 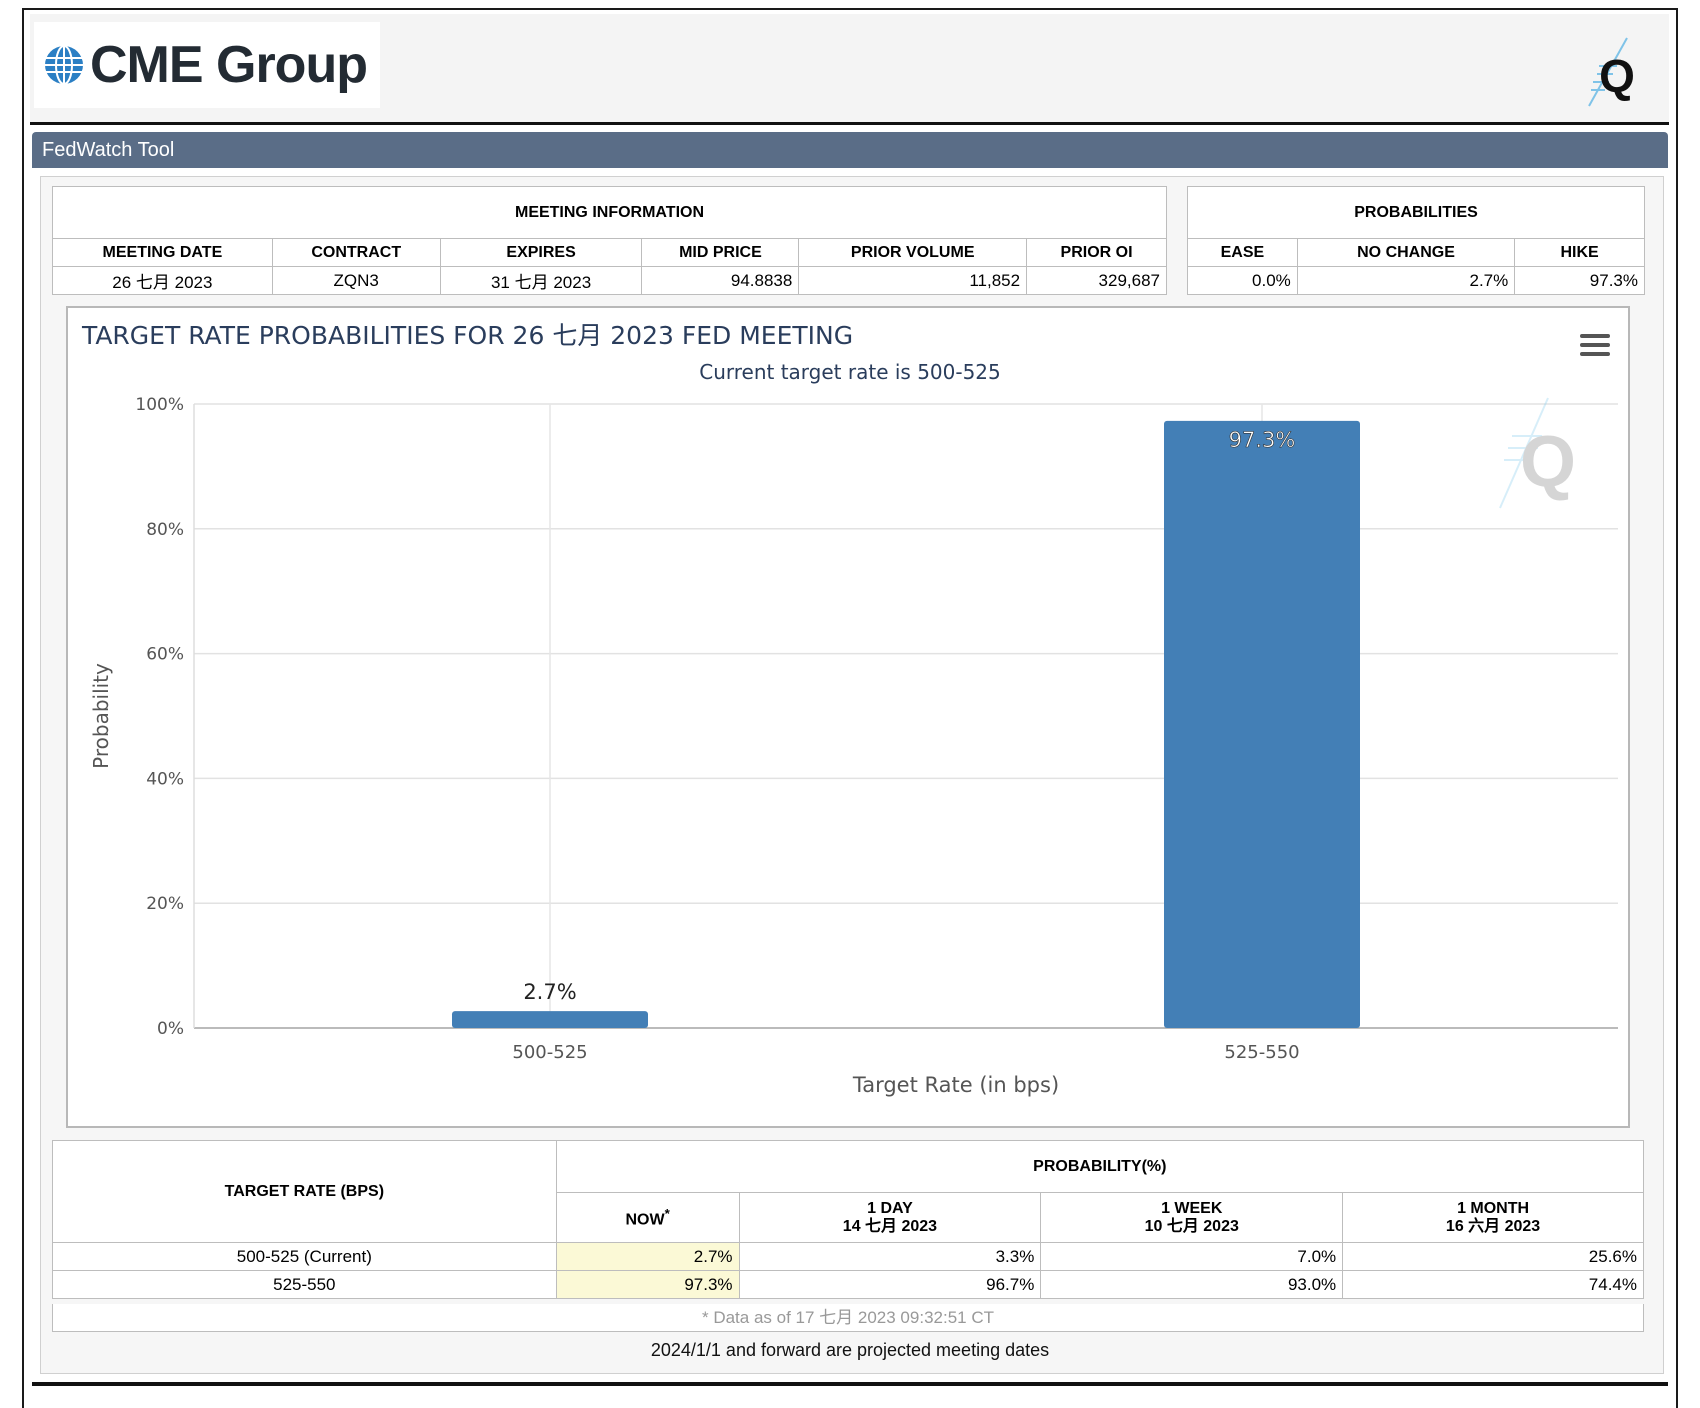 What do you see at coordinates (1406, 280) in the screenshot?
I see `no-change-value: 2.7%` at bounding box center [1406, 280].